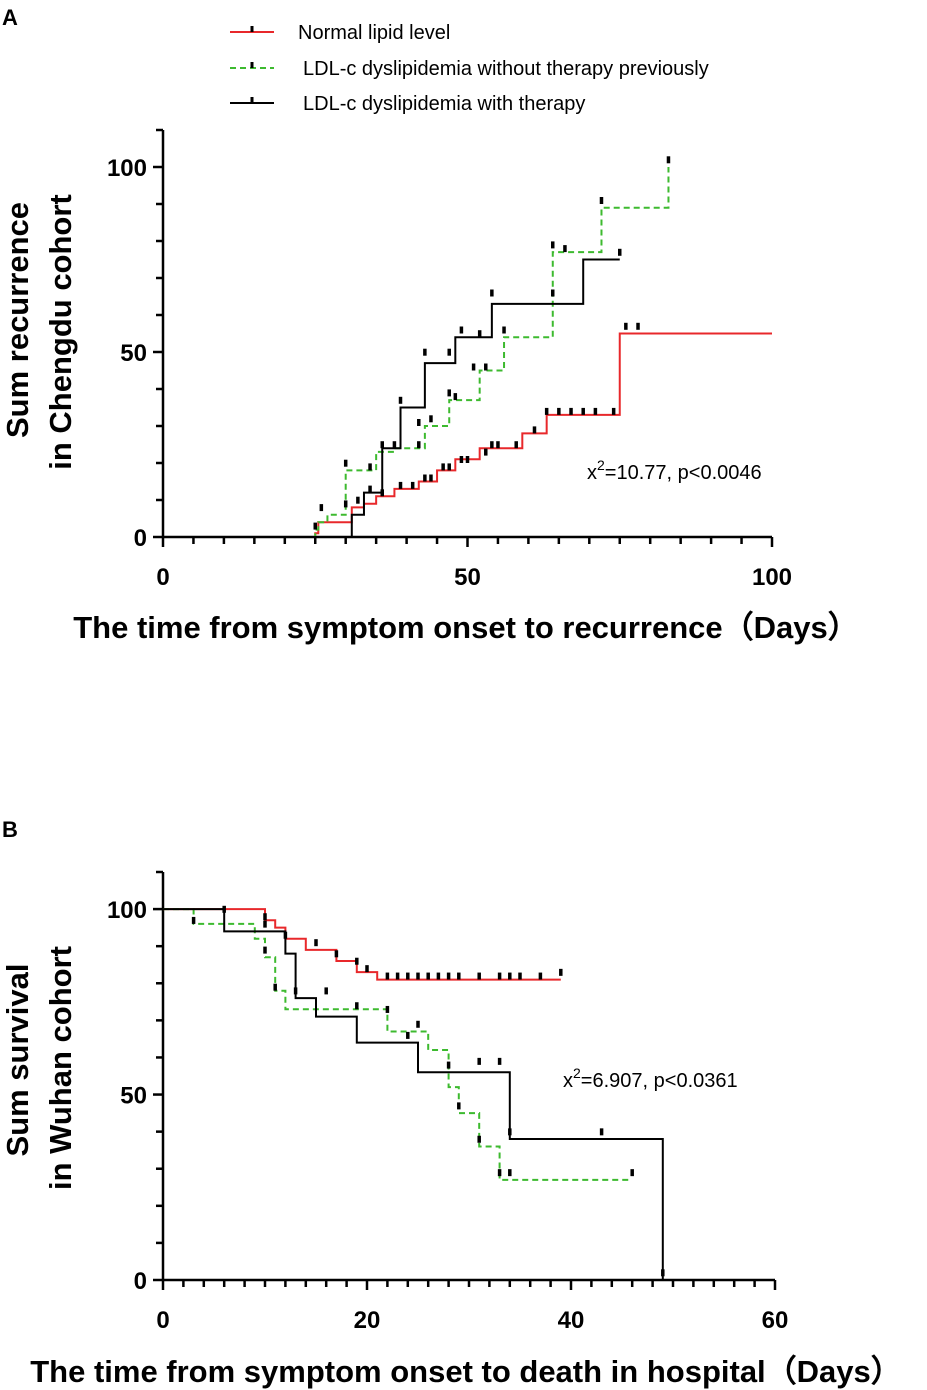 Image resolution: width=927 pixels, height=1390 pixels. What do you see at coordinates (60, 1068) in the screenshot?
I see `panel-b-y-axis-title-line2: in Wuhan cohort` at bounding box center [60, 1068].